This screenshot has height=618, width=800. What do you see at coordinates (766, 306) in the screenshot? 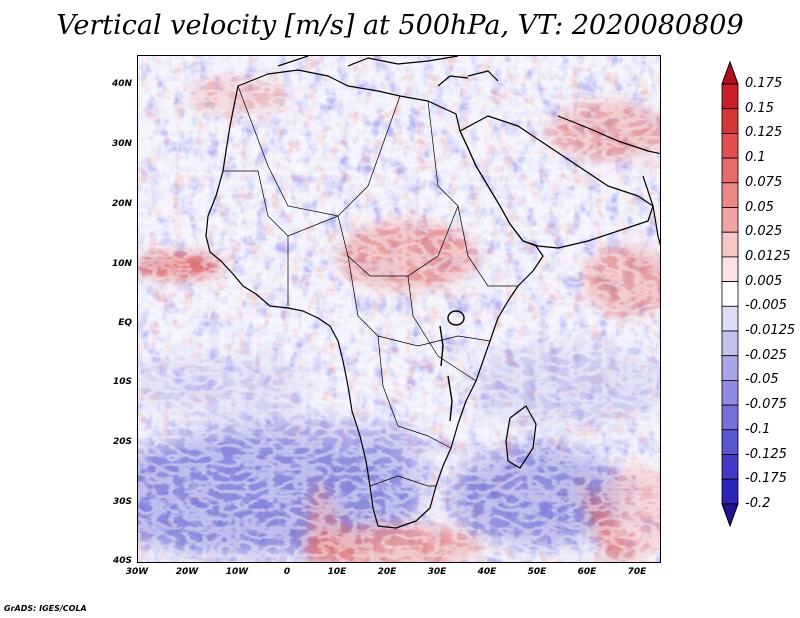
I see `colorbar-label: -0.005` at bounding box center [766, 306].